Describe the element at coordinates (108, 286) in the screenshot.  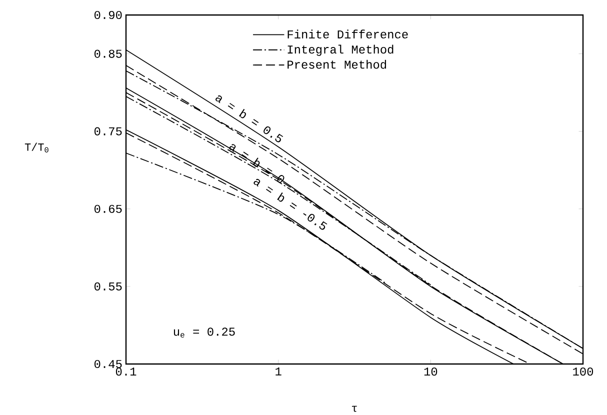
I see `y-tick-label: 0.55` at that location.